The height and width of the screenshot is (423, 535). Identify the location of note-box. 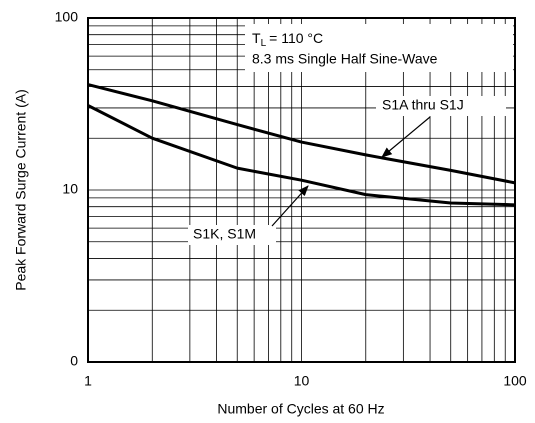
(379, 48).